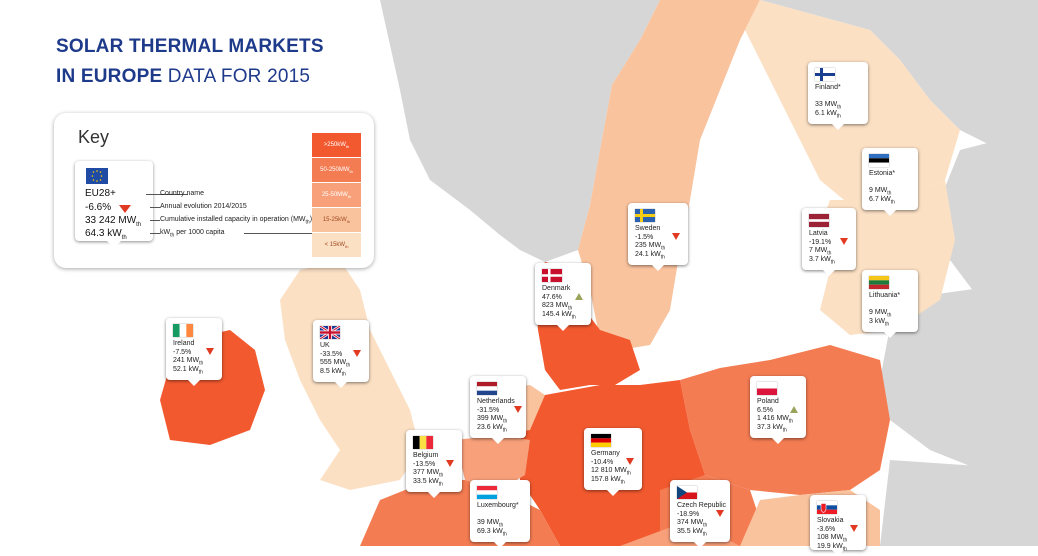  Describe the element at coordinates (838, 96) in the screenshot. I see `country-card-finland: Finland* 33 MWth 6.1 kWth` at that location.